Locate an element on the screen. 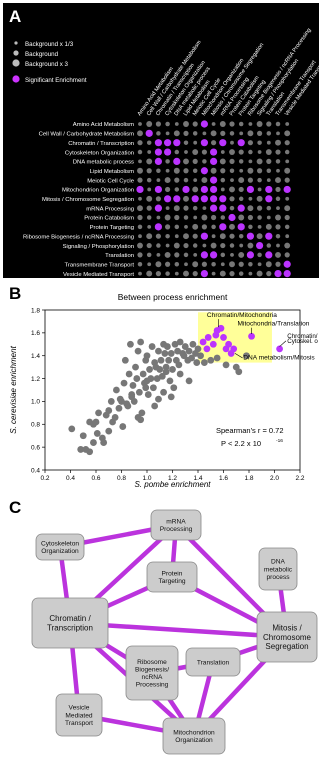 Image resolution: width=322 pixels, height=777 pixels. node-label: Chromosome is located at coordinates (287, 637).